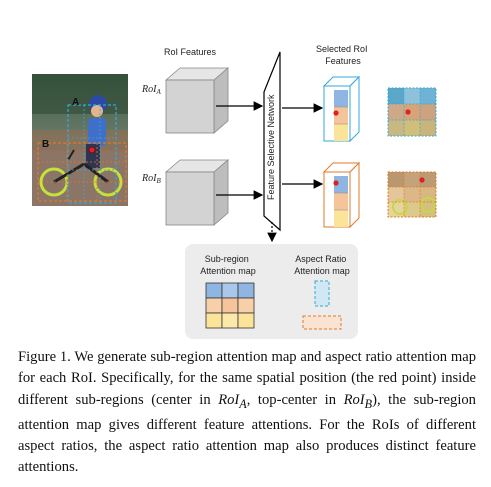 This screenshot has width=491, height=487. I want to click on selected-feature-b, so click(341, 195).